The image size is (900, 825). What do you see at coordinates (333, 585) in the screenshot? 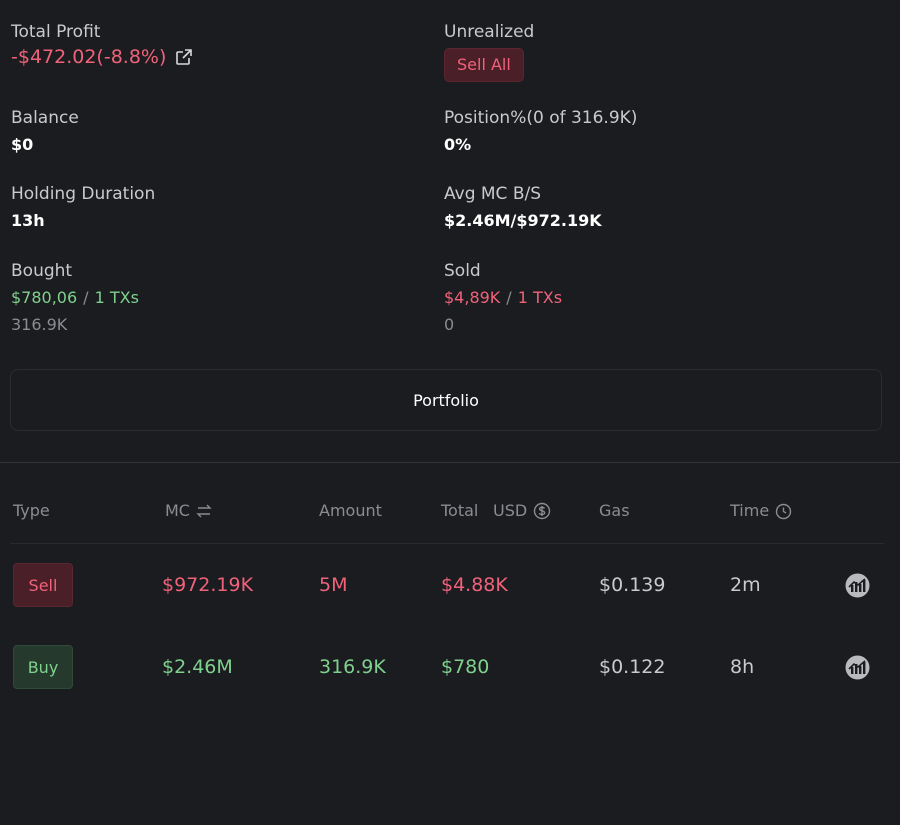
I see `row-amount: 5M` at bounding box center [333, 585].